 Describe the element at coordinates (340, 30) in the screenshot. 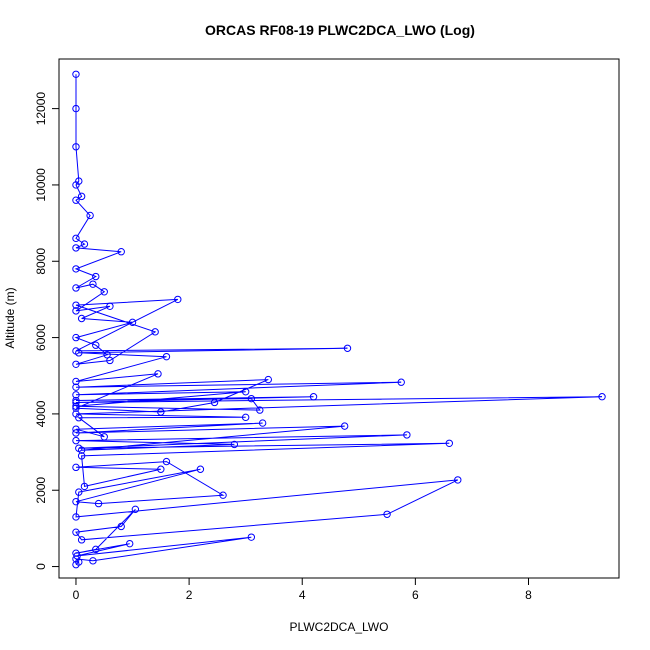

I see `chart-title: ORCAS RF08-19 PLWC2DCA_LWO (Log)` at that location.